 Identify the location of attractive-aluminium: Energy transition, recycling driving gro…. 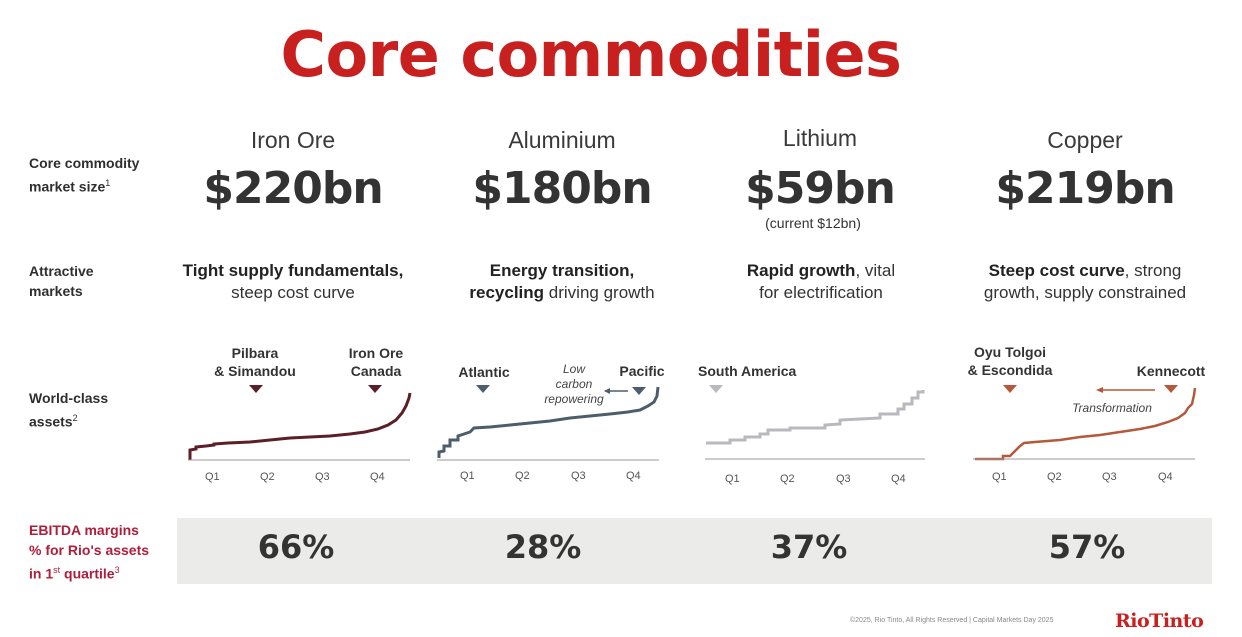
(562, 282).